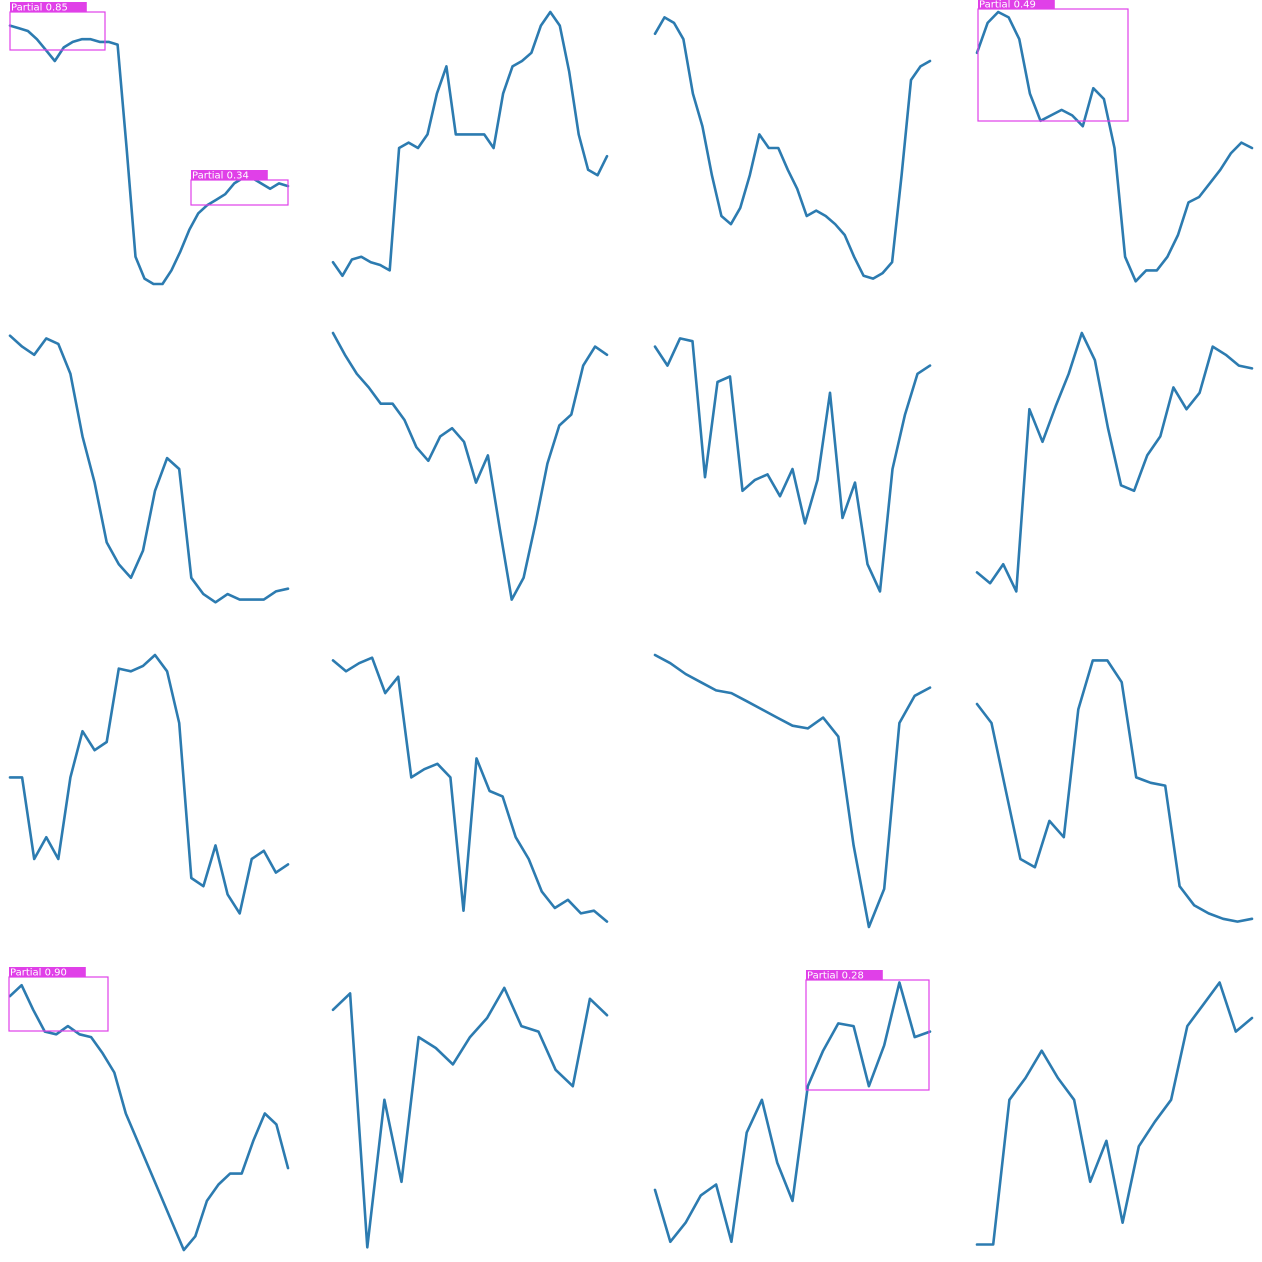  I want to click on detection-label: Partial 0.34, so click(220, 176).